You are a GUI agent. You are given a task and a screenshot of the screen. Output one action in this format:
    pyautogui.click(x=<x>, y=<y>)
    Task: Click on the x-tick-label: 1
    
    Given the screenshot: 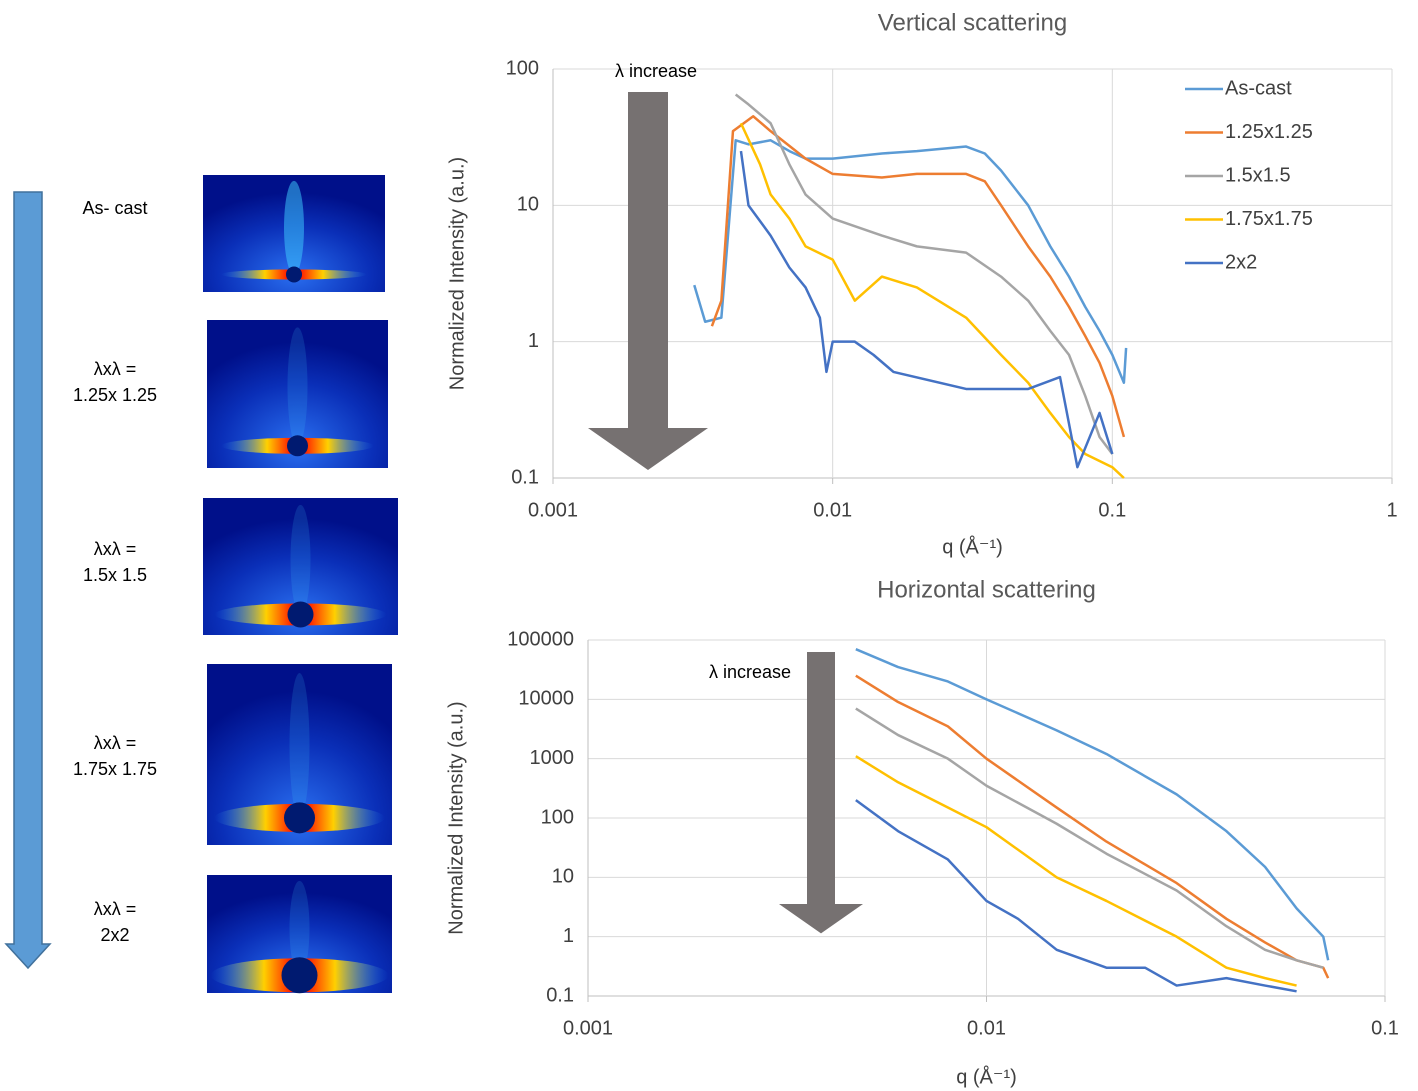 What is the action you would take?
    pyautogui.click(x=1391, y=510)
    